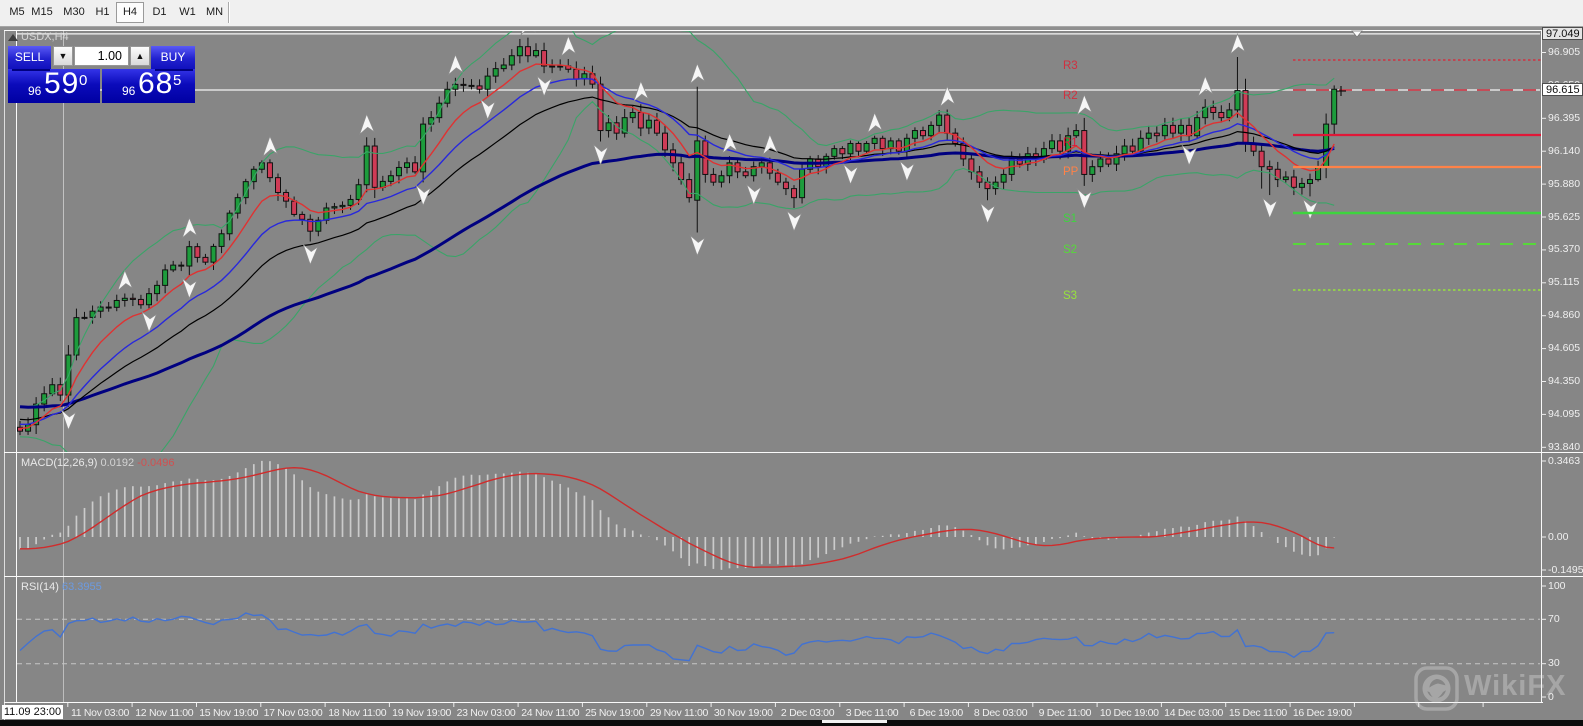 This screenshot has width=1583, height=726. What do you see at coordinates (1070, 66) in the screenshot?
I see `pivot-label-r3: R3` at bounding box center [1070, 66].